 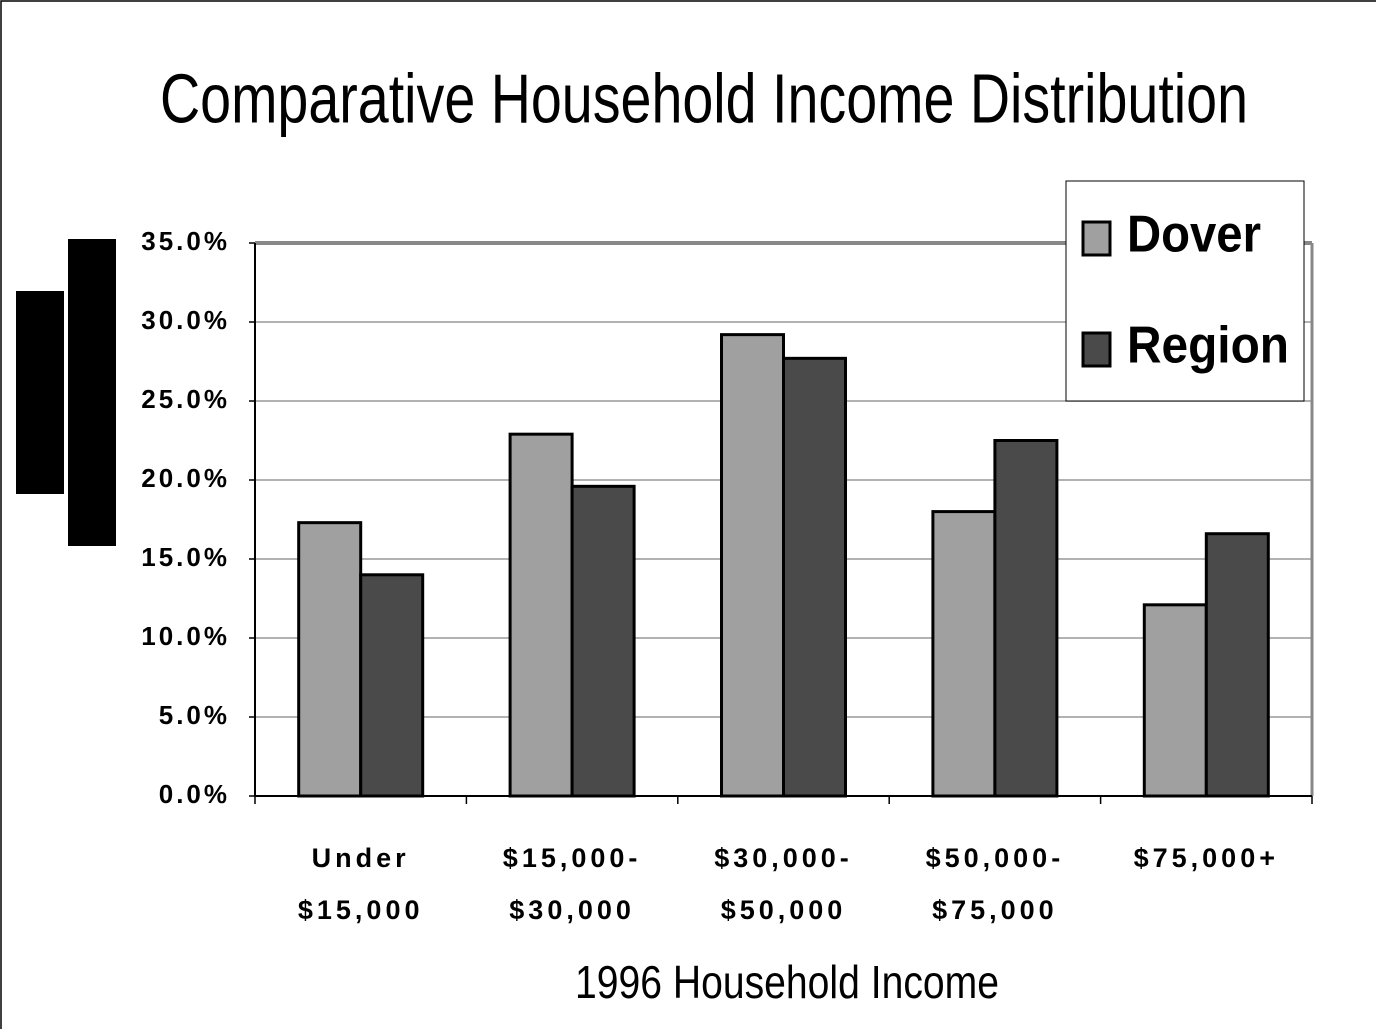 I want to click on legend-label: Region, so click(x=1208, y=346).